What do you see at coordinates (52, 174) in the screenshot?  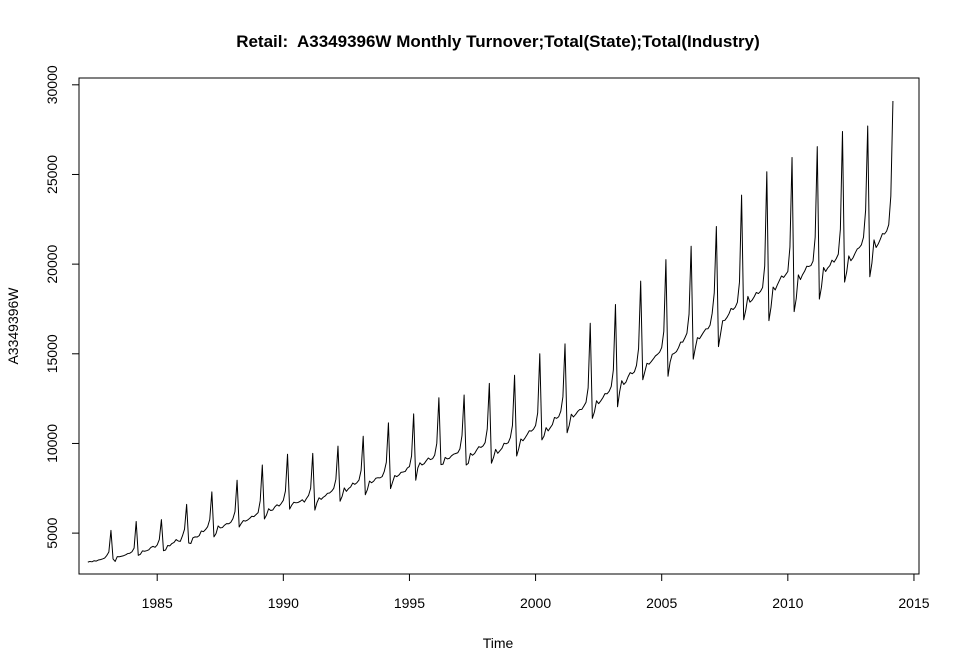 I see `y-tick-label: 25000` at bounding box center [52, 174].